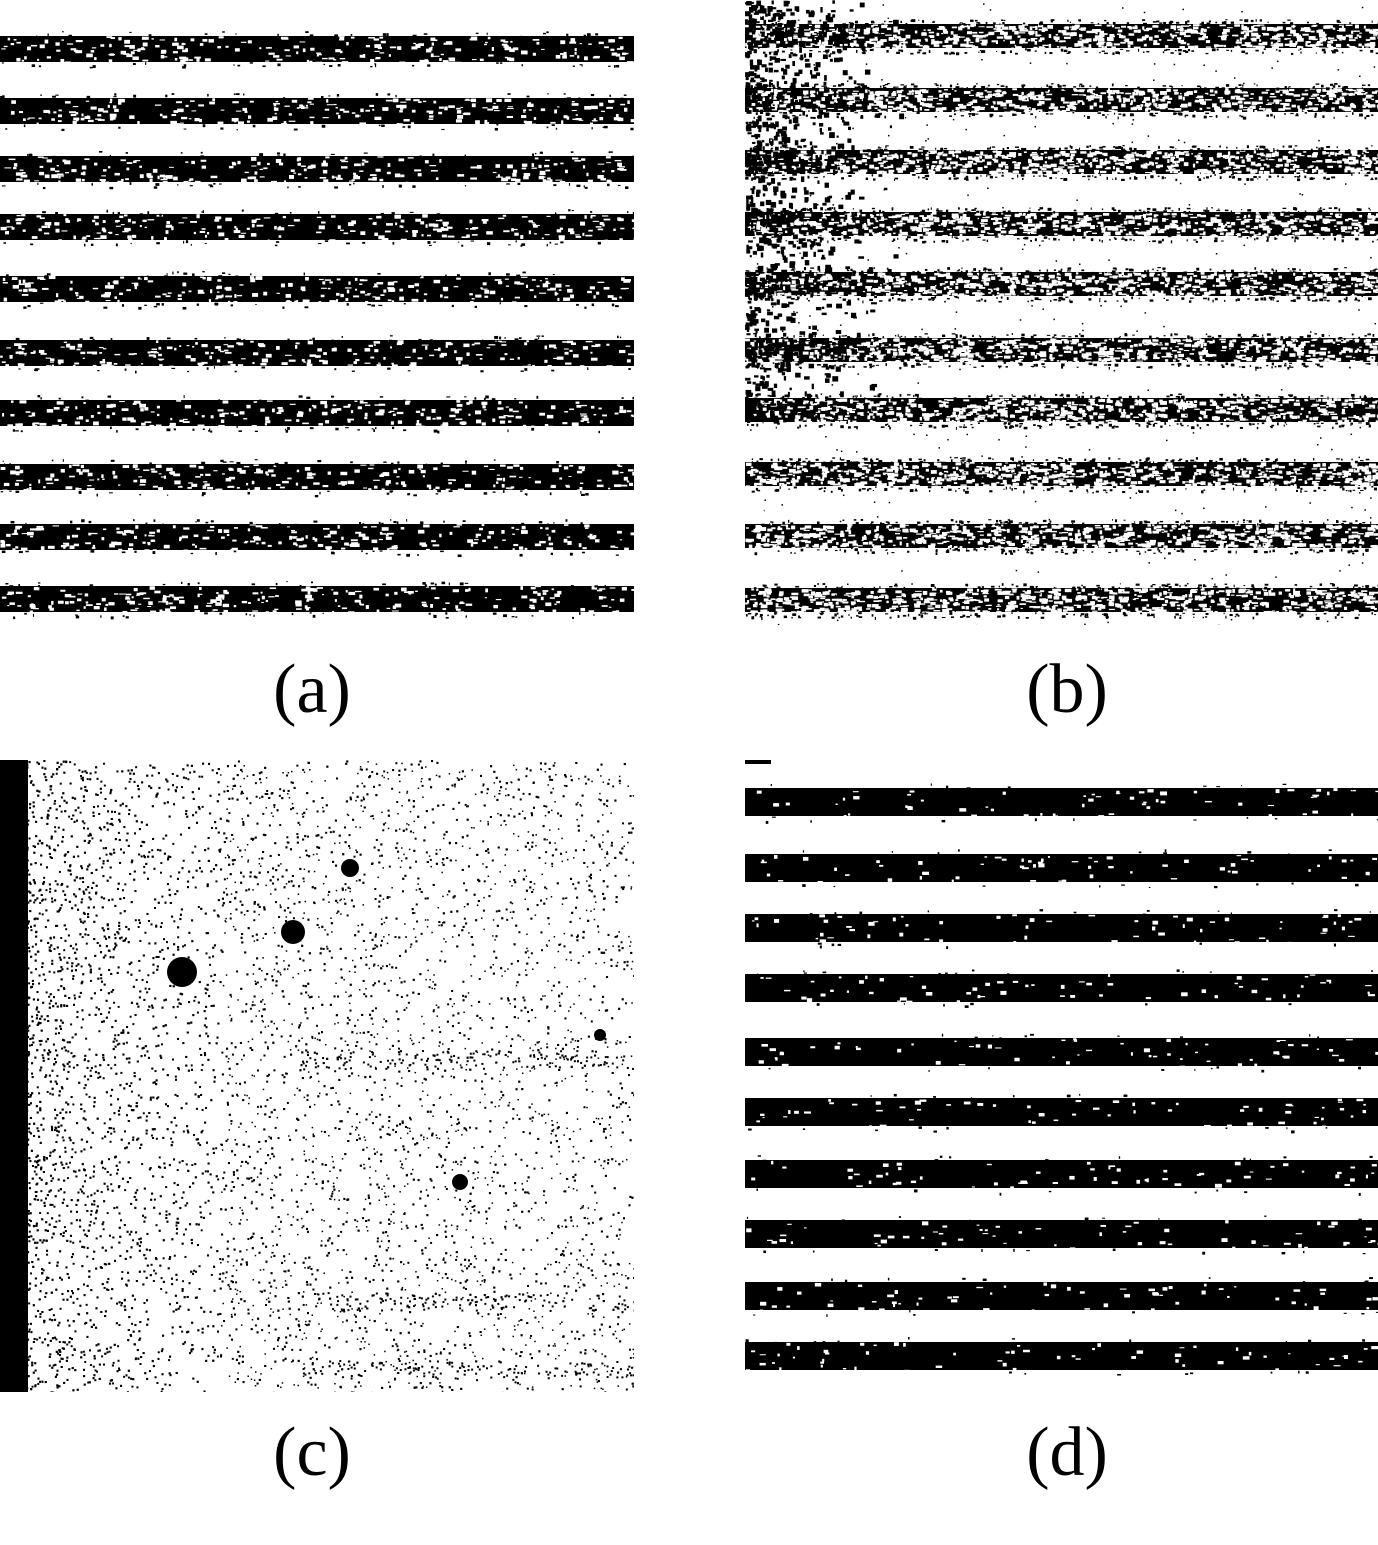 The image size is (1378, 1545). Describe the element at coordinates (312, 690) in the screenshot. I see `caption-a: (a)` at that location.